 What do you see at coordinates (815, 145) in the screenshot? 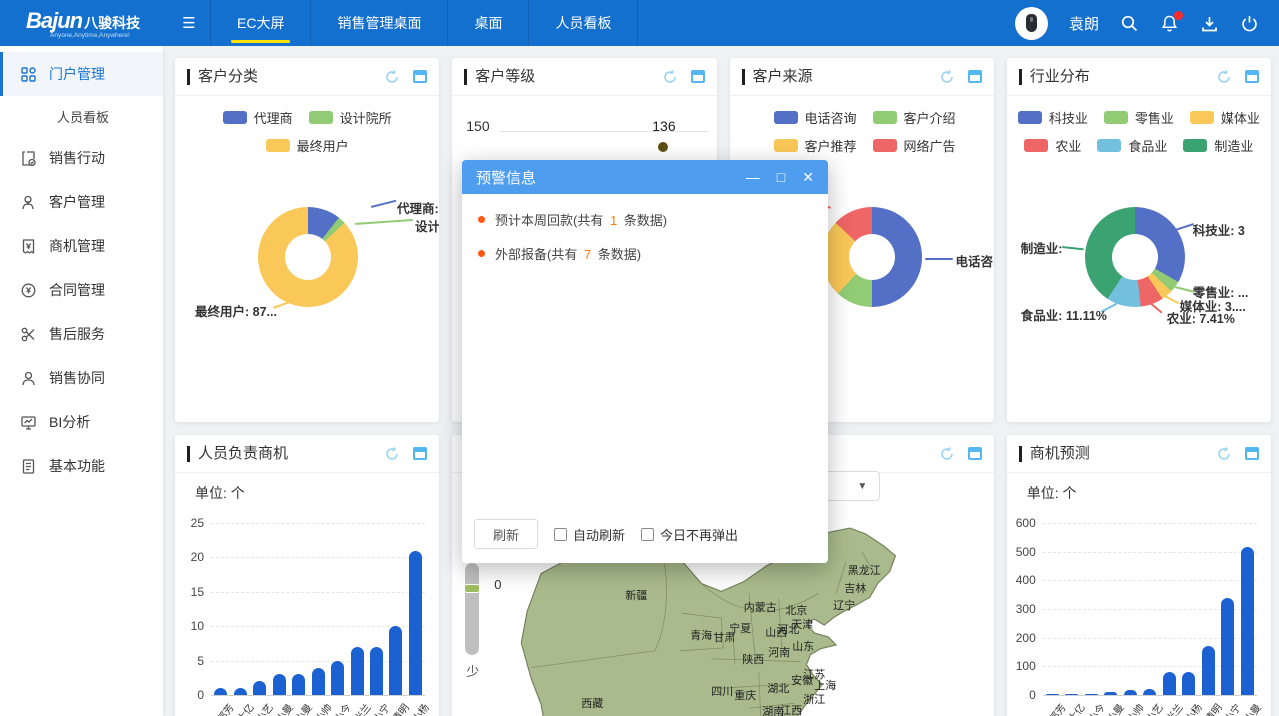
I see `legend-item: 客户推荐` at bounding box center [815, 145].